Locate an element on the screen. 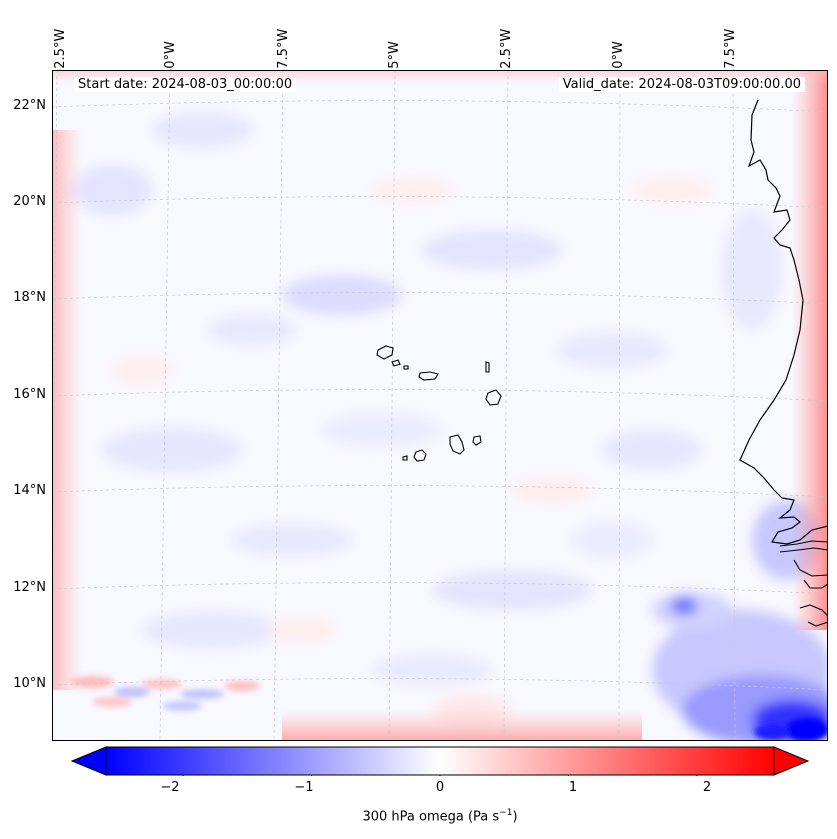 The width and height of the screenshot is (837, 839). lat-label-18n: 18°N is located at coordinates (29, 297).